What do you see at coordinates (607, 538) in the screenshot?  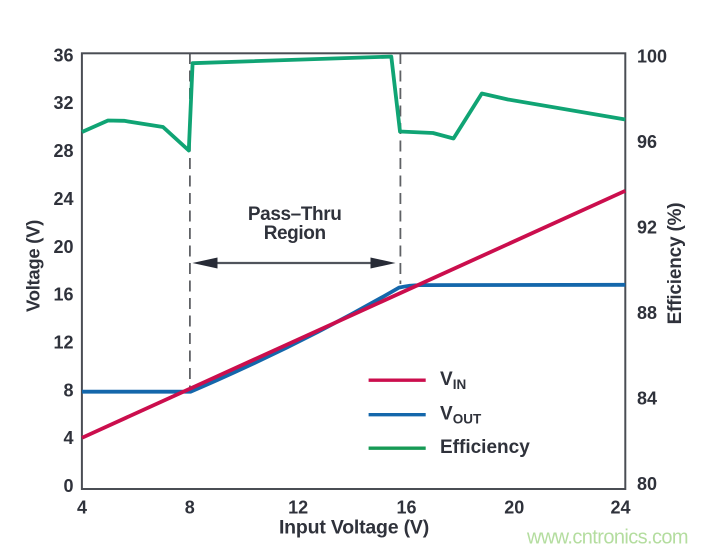 I see `svg-text: www.cntronics.com` at bounding box center [607, 538].